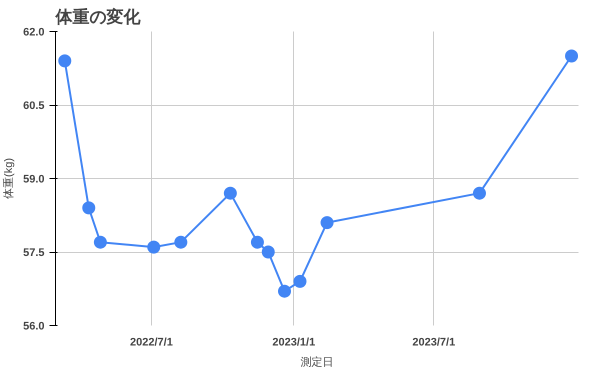 The height and width of the screenshot is (371, 600). Describe the element at coordinates (34, 326) in the screenshot. I see `y-tick-label: 56.0` at that location.